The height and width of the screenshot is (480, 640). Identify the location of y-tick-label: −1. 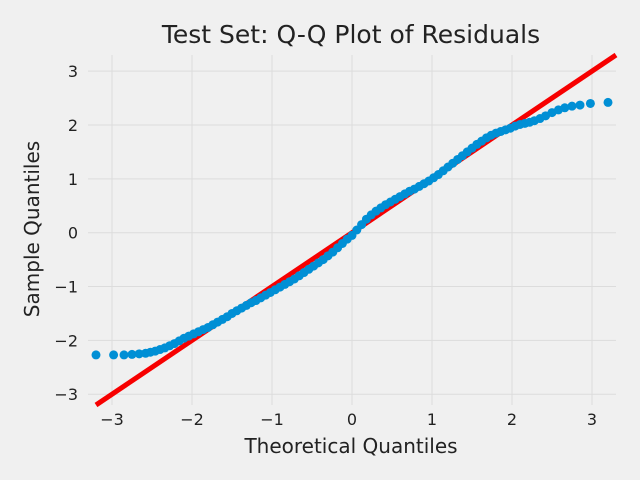
(66, 287).